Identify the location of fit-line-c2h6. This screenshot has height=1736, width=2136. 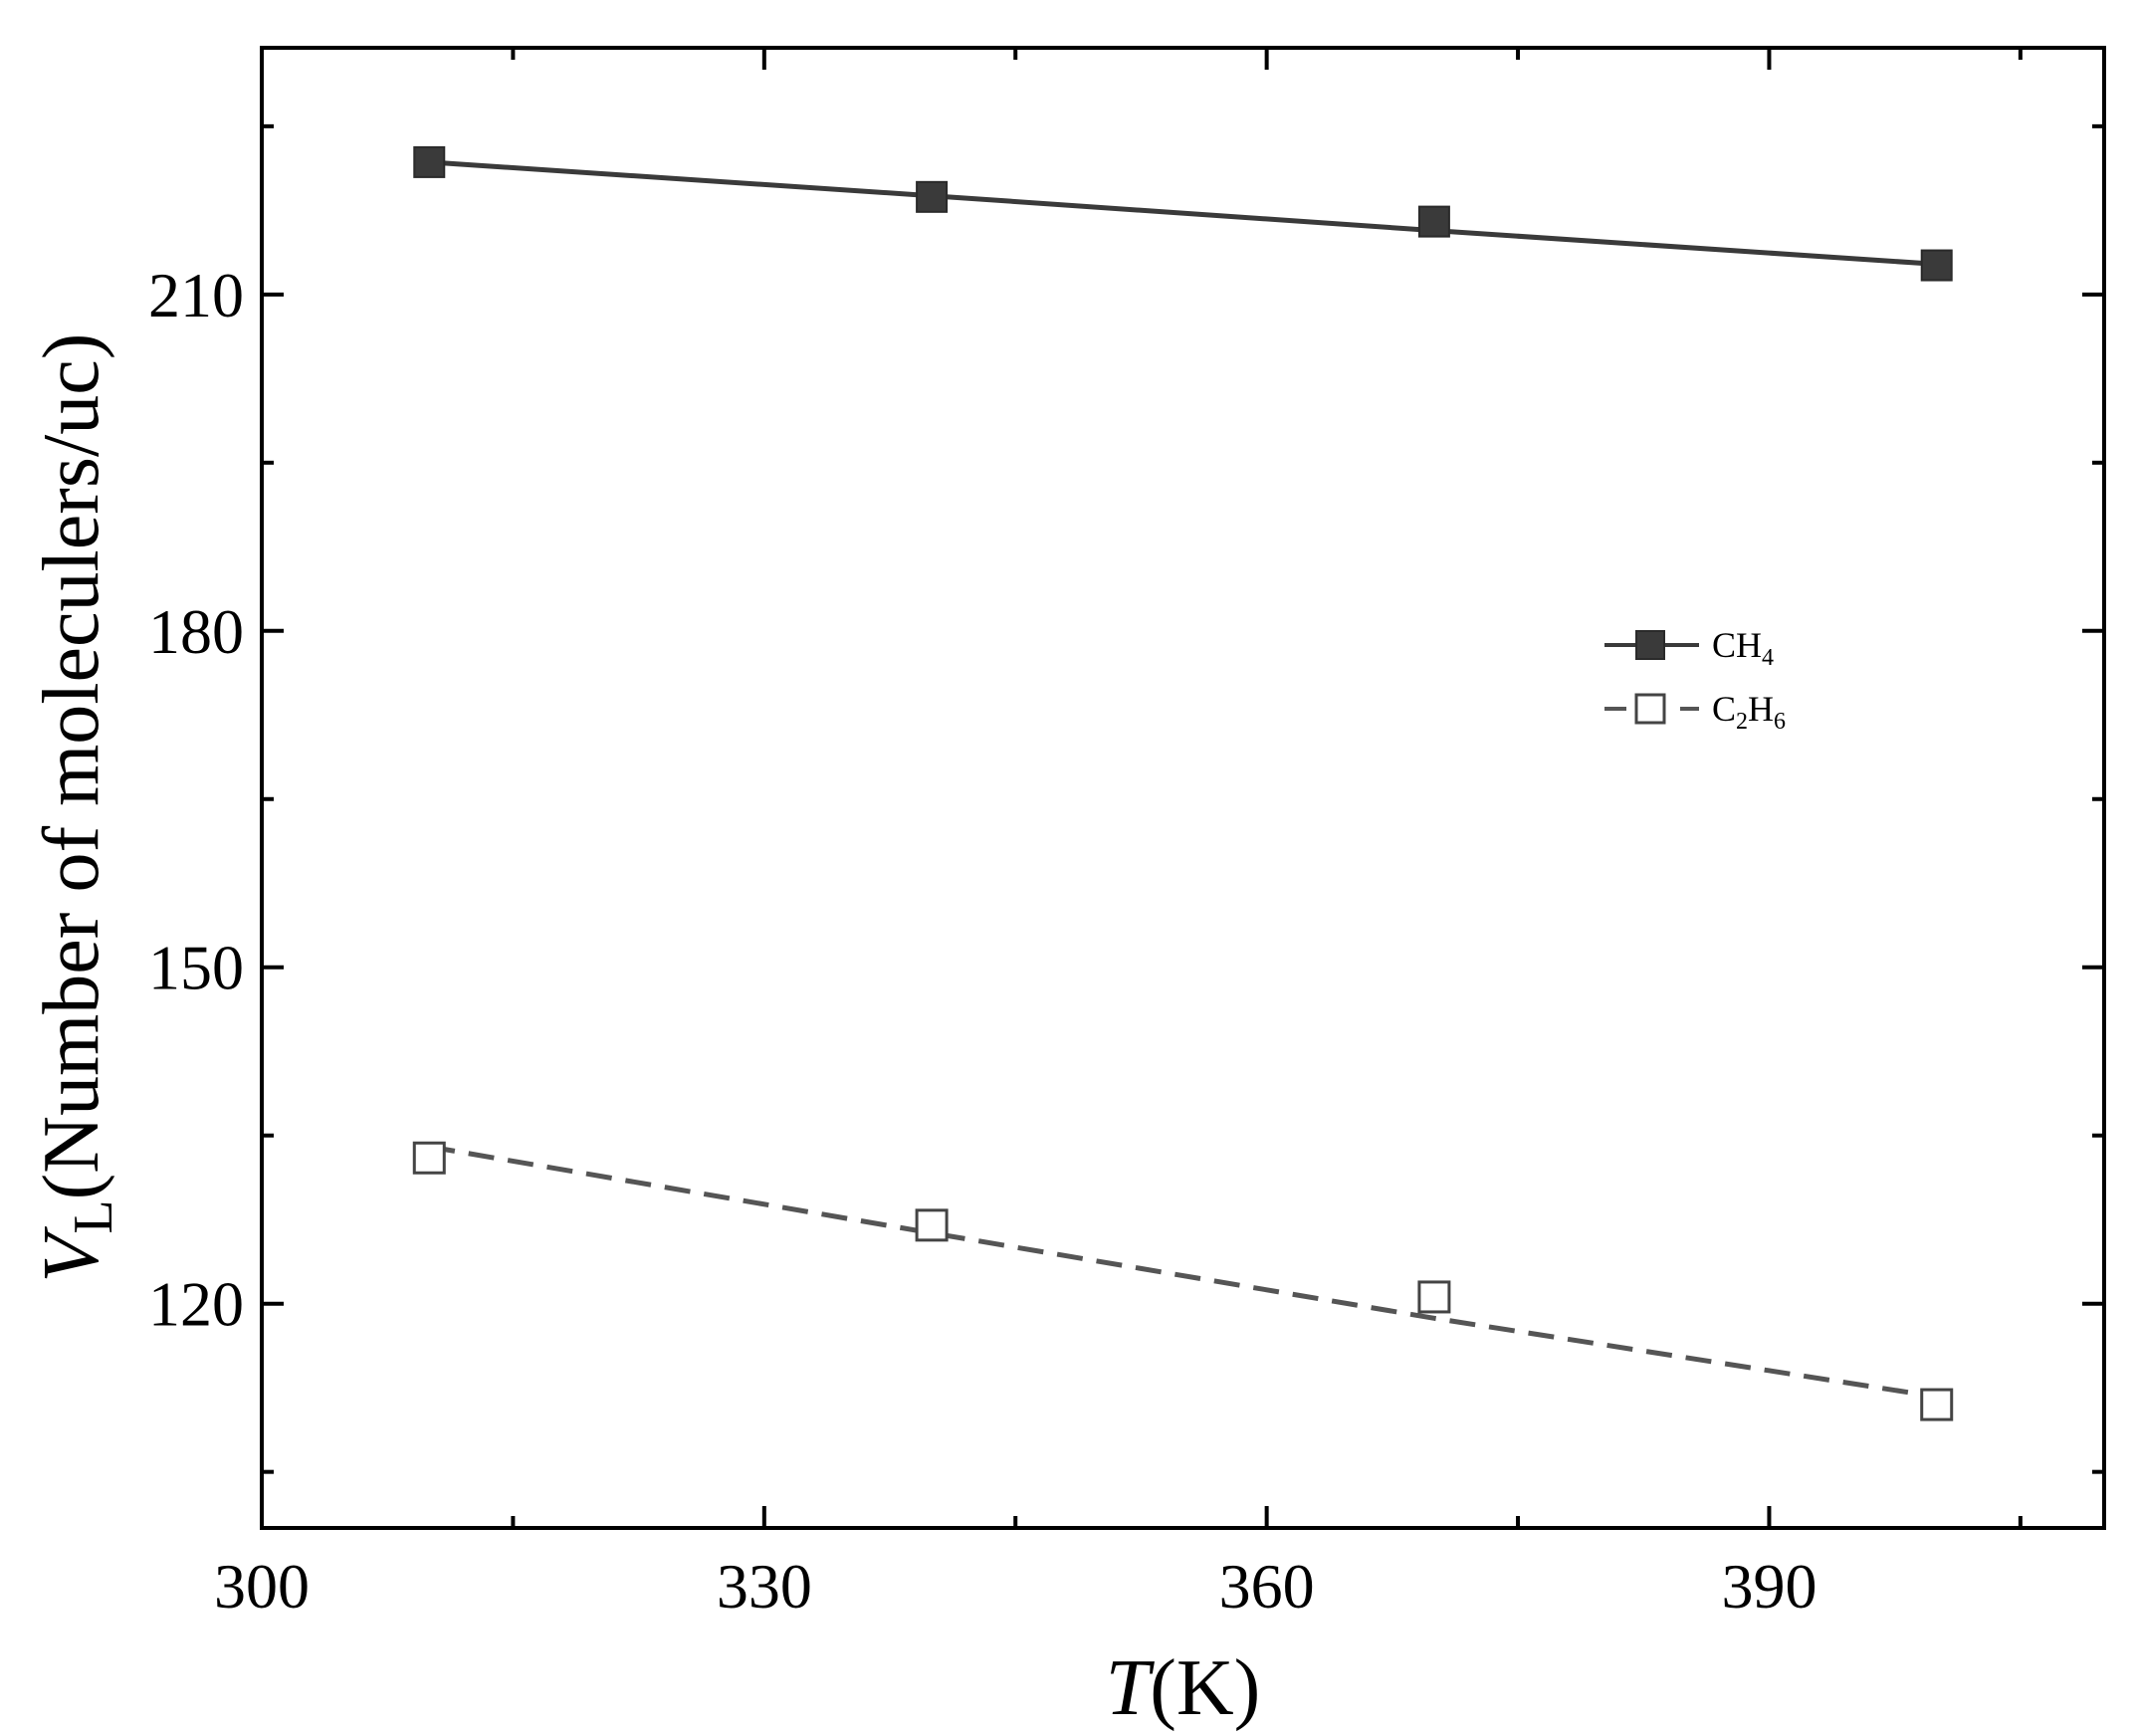
(1183, 1272).